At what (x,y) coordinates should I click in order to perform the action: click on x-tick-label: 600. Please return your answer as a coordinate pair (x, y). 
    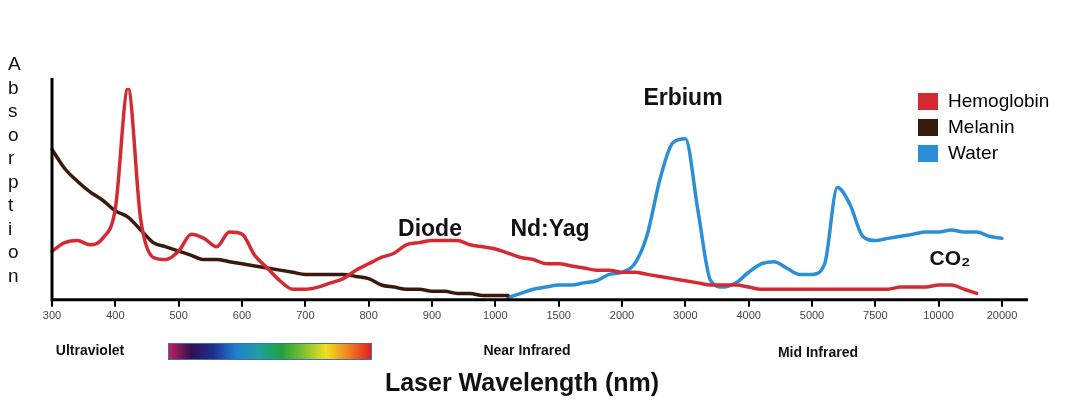
    Looking at the image, I should click on (242, 315).